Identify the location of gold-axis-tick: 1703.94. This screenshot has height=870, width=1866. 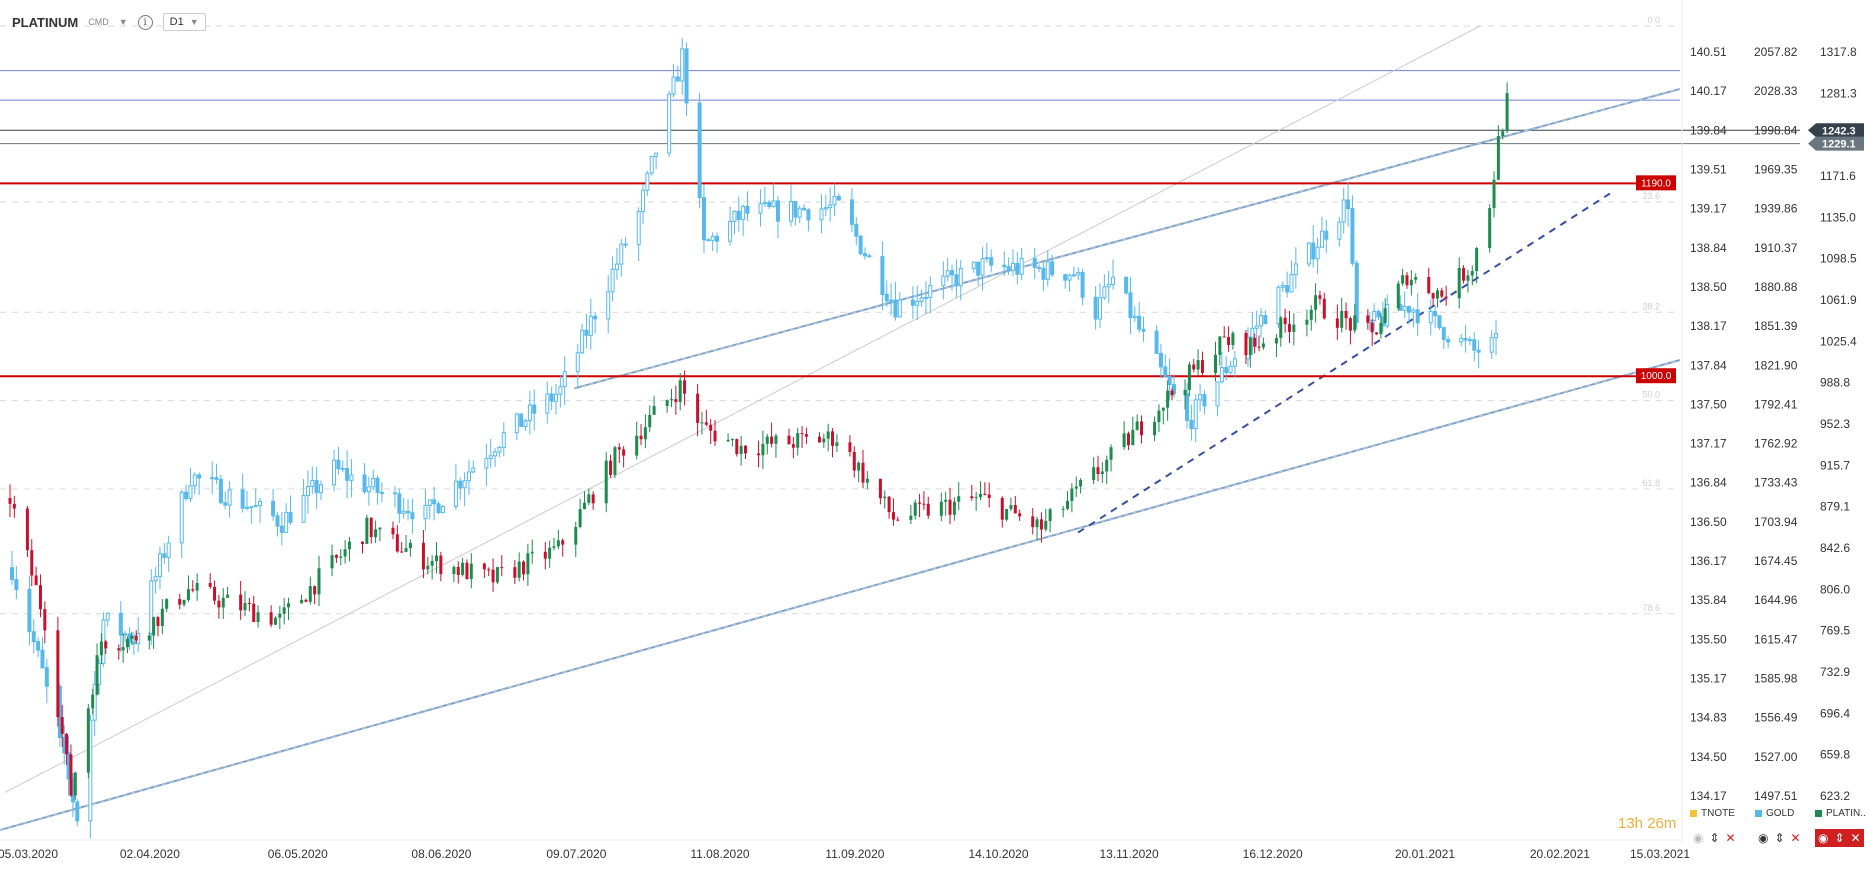
(1776, 522).